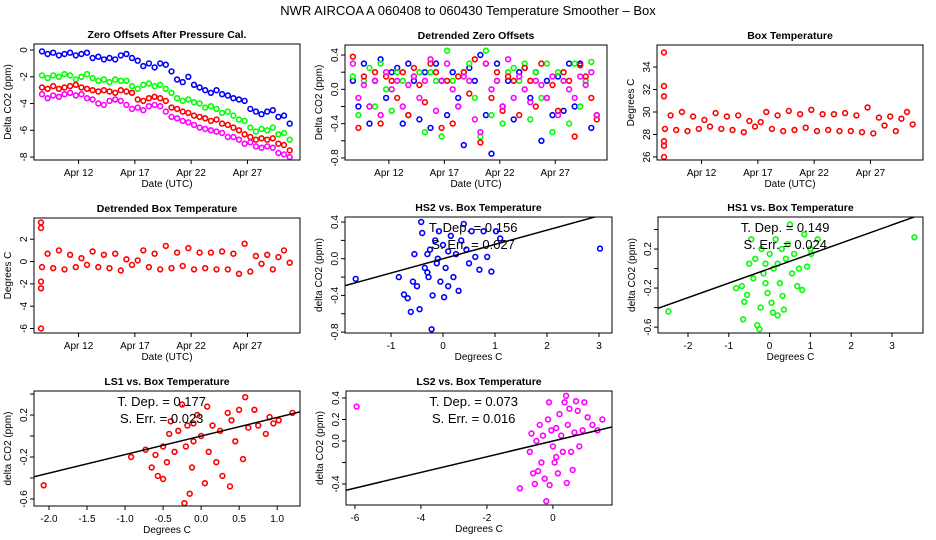 The image size is (936, 540). Describe the element at coordinates (24, 239) in the screenshot. I see `y-tick-label: 2` at that location.